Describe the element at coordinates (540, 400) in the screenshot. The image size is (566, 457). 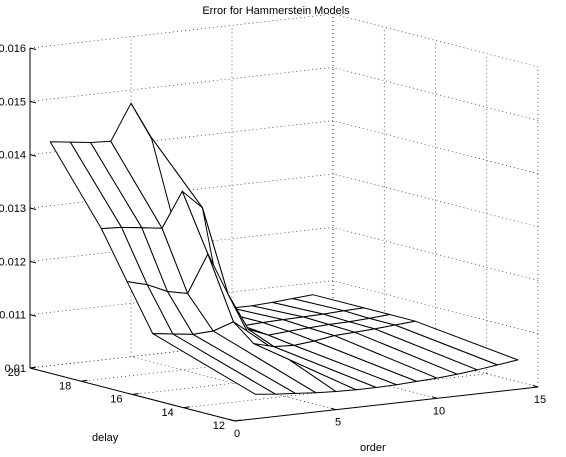
I see `order-tick-label: 15` at that location.